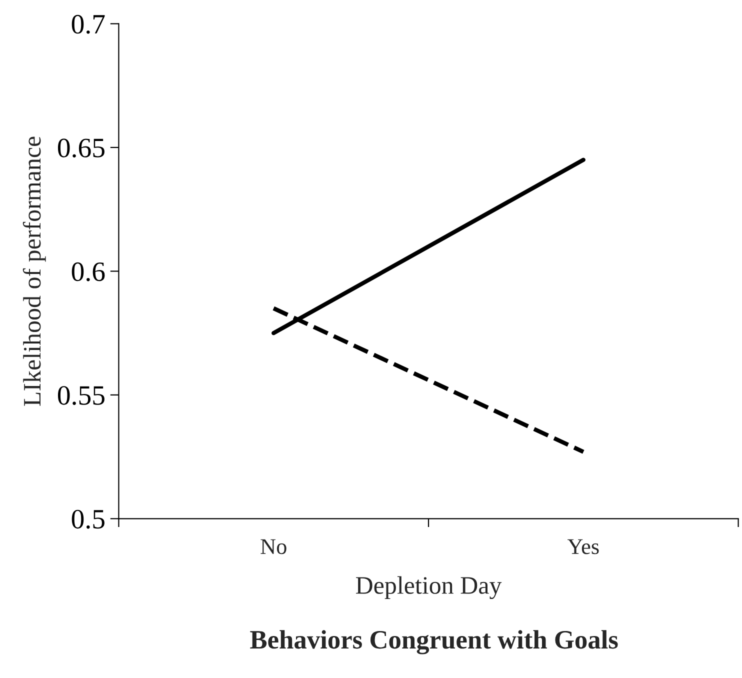 This screenshot has height=678, width=742. Describe the element at coordinates (81, 395) in the screenshot. I see `y-tick-label: 0.55` at that location.